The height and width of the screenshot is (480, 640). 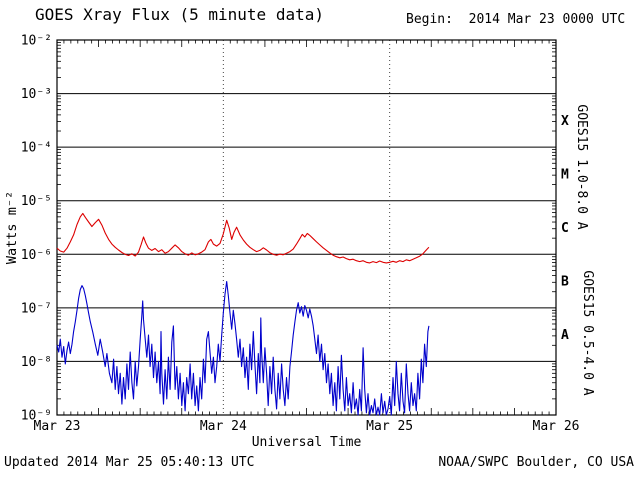 I want to click on x-axis-title: Universal Time, so click(x=307, y=442).